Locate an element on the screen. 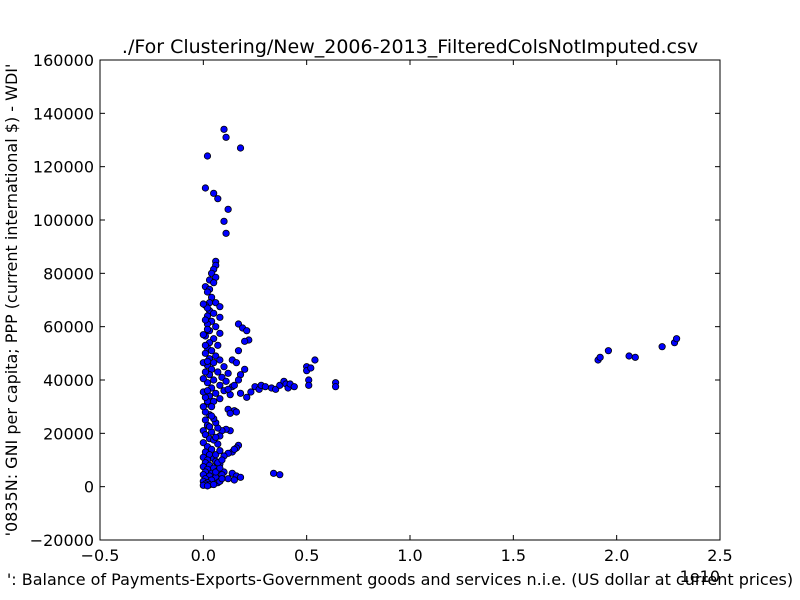 This screenshot has width=800, height=600. y-tick-label: 0 is located at coordinates (89, 487).